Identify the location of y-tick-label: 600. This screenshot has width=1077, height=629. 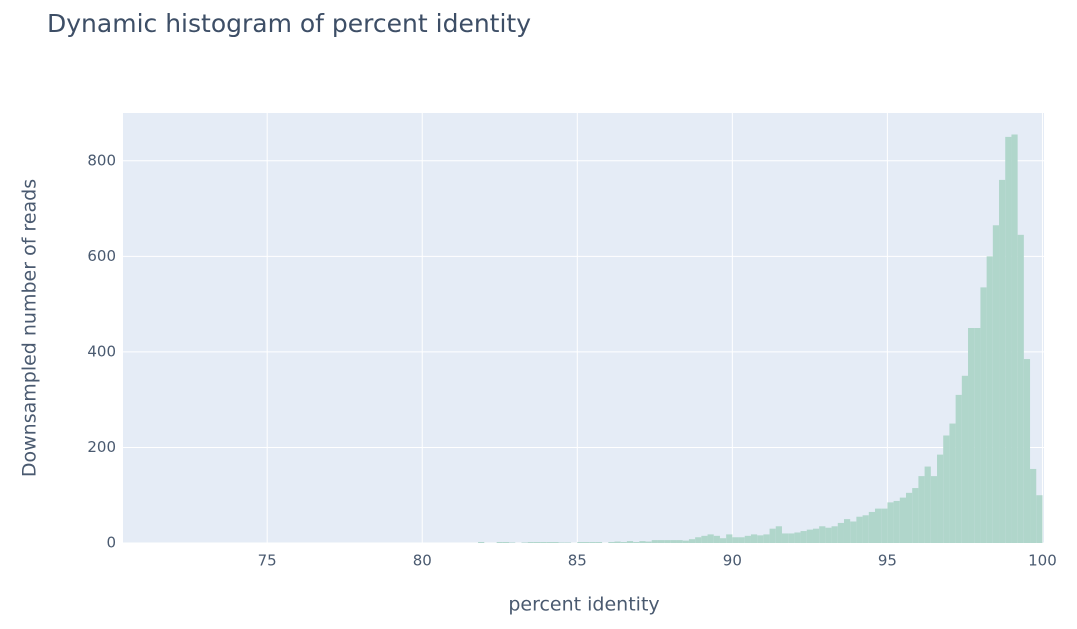
(101, 256).